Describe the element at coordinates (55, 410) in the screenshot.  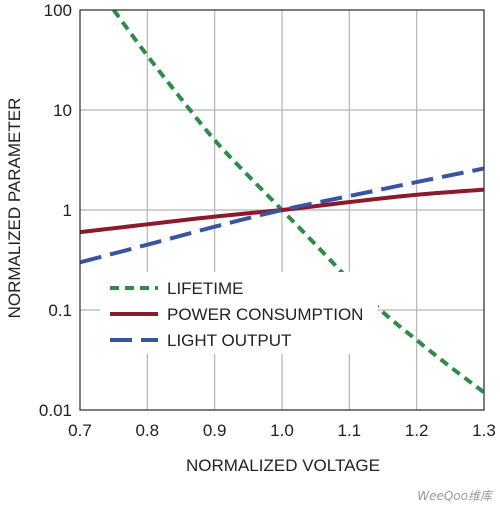
I see `y-tick-label-0: 0.01` at that location.